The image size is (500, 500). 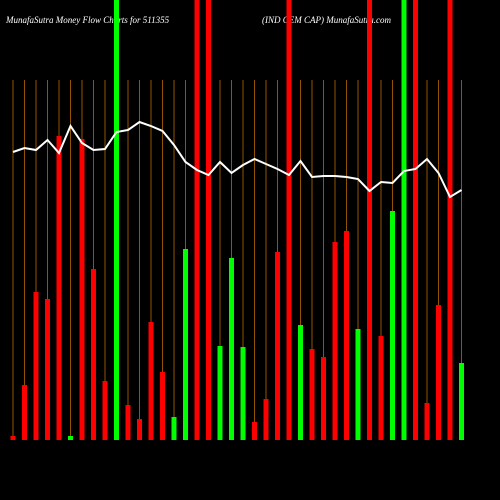 I want to click on money-flow-line, so click(x=237, y=159).